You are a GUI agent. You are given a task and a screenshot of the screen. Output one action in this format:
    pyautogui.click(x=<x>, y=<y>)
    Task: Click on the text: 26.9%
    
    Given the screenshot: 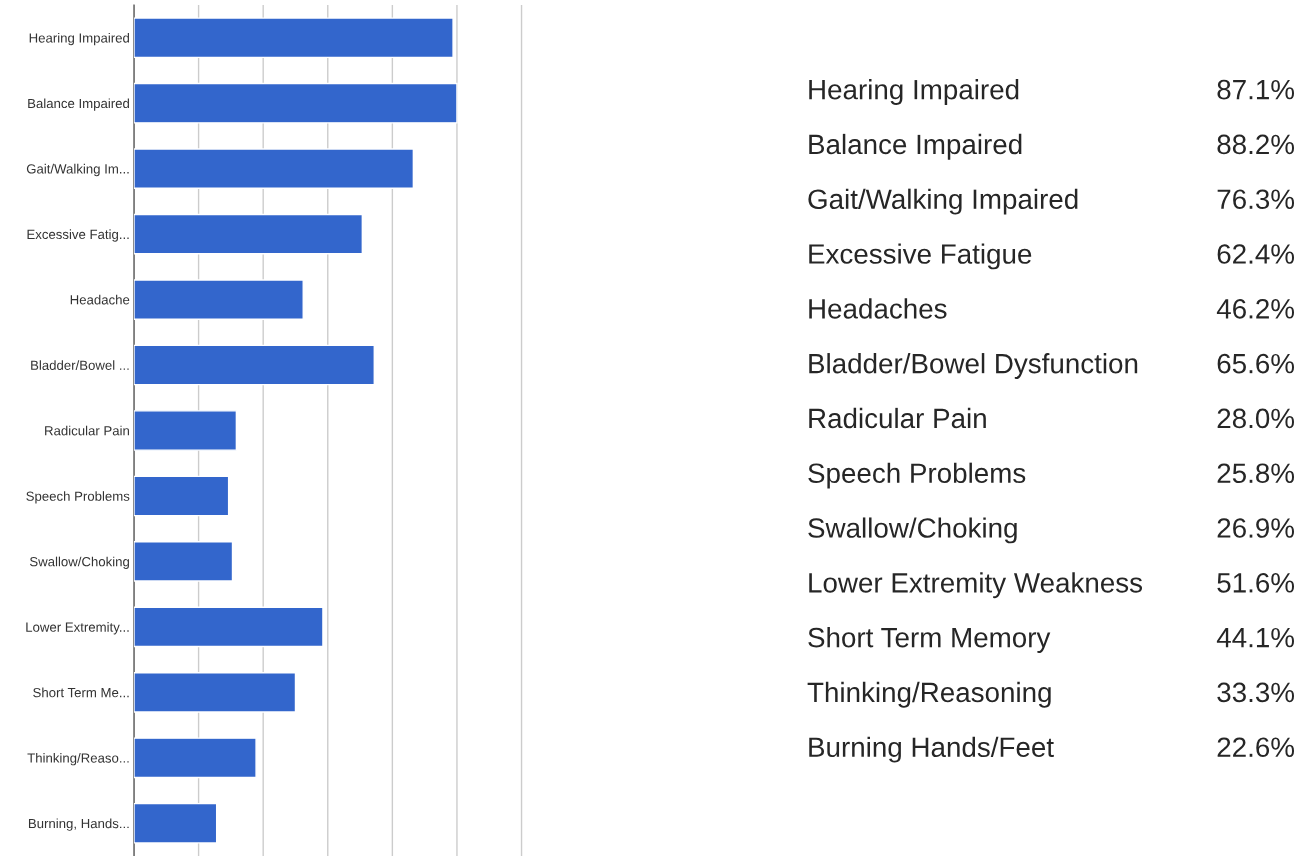 What is the action you would take?
    pyautogui.click(x=1256, y=528)
    